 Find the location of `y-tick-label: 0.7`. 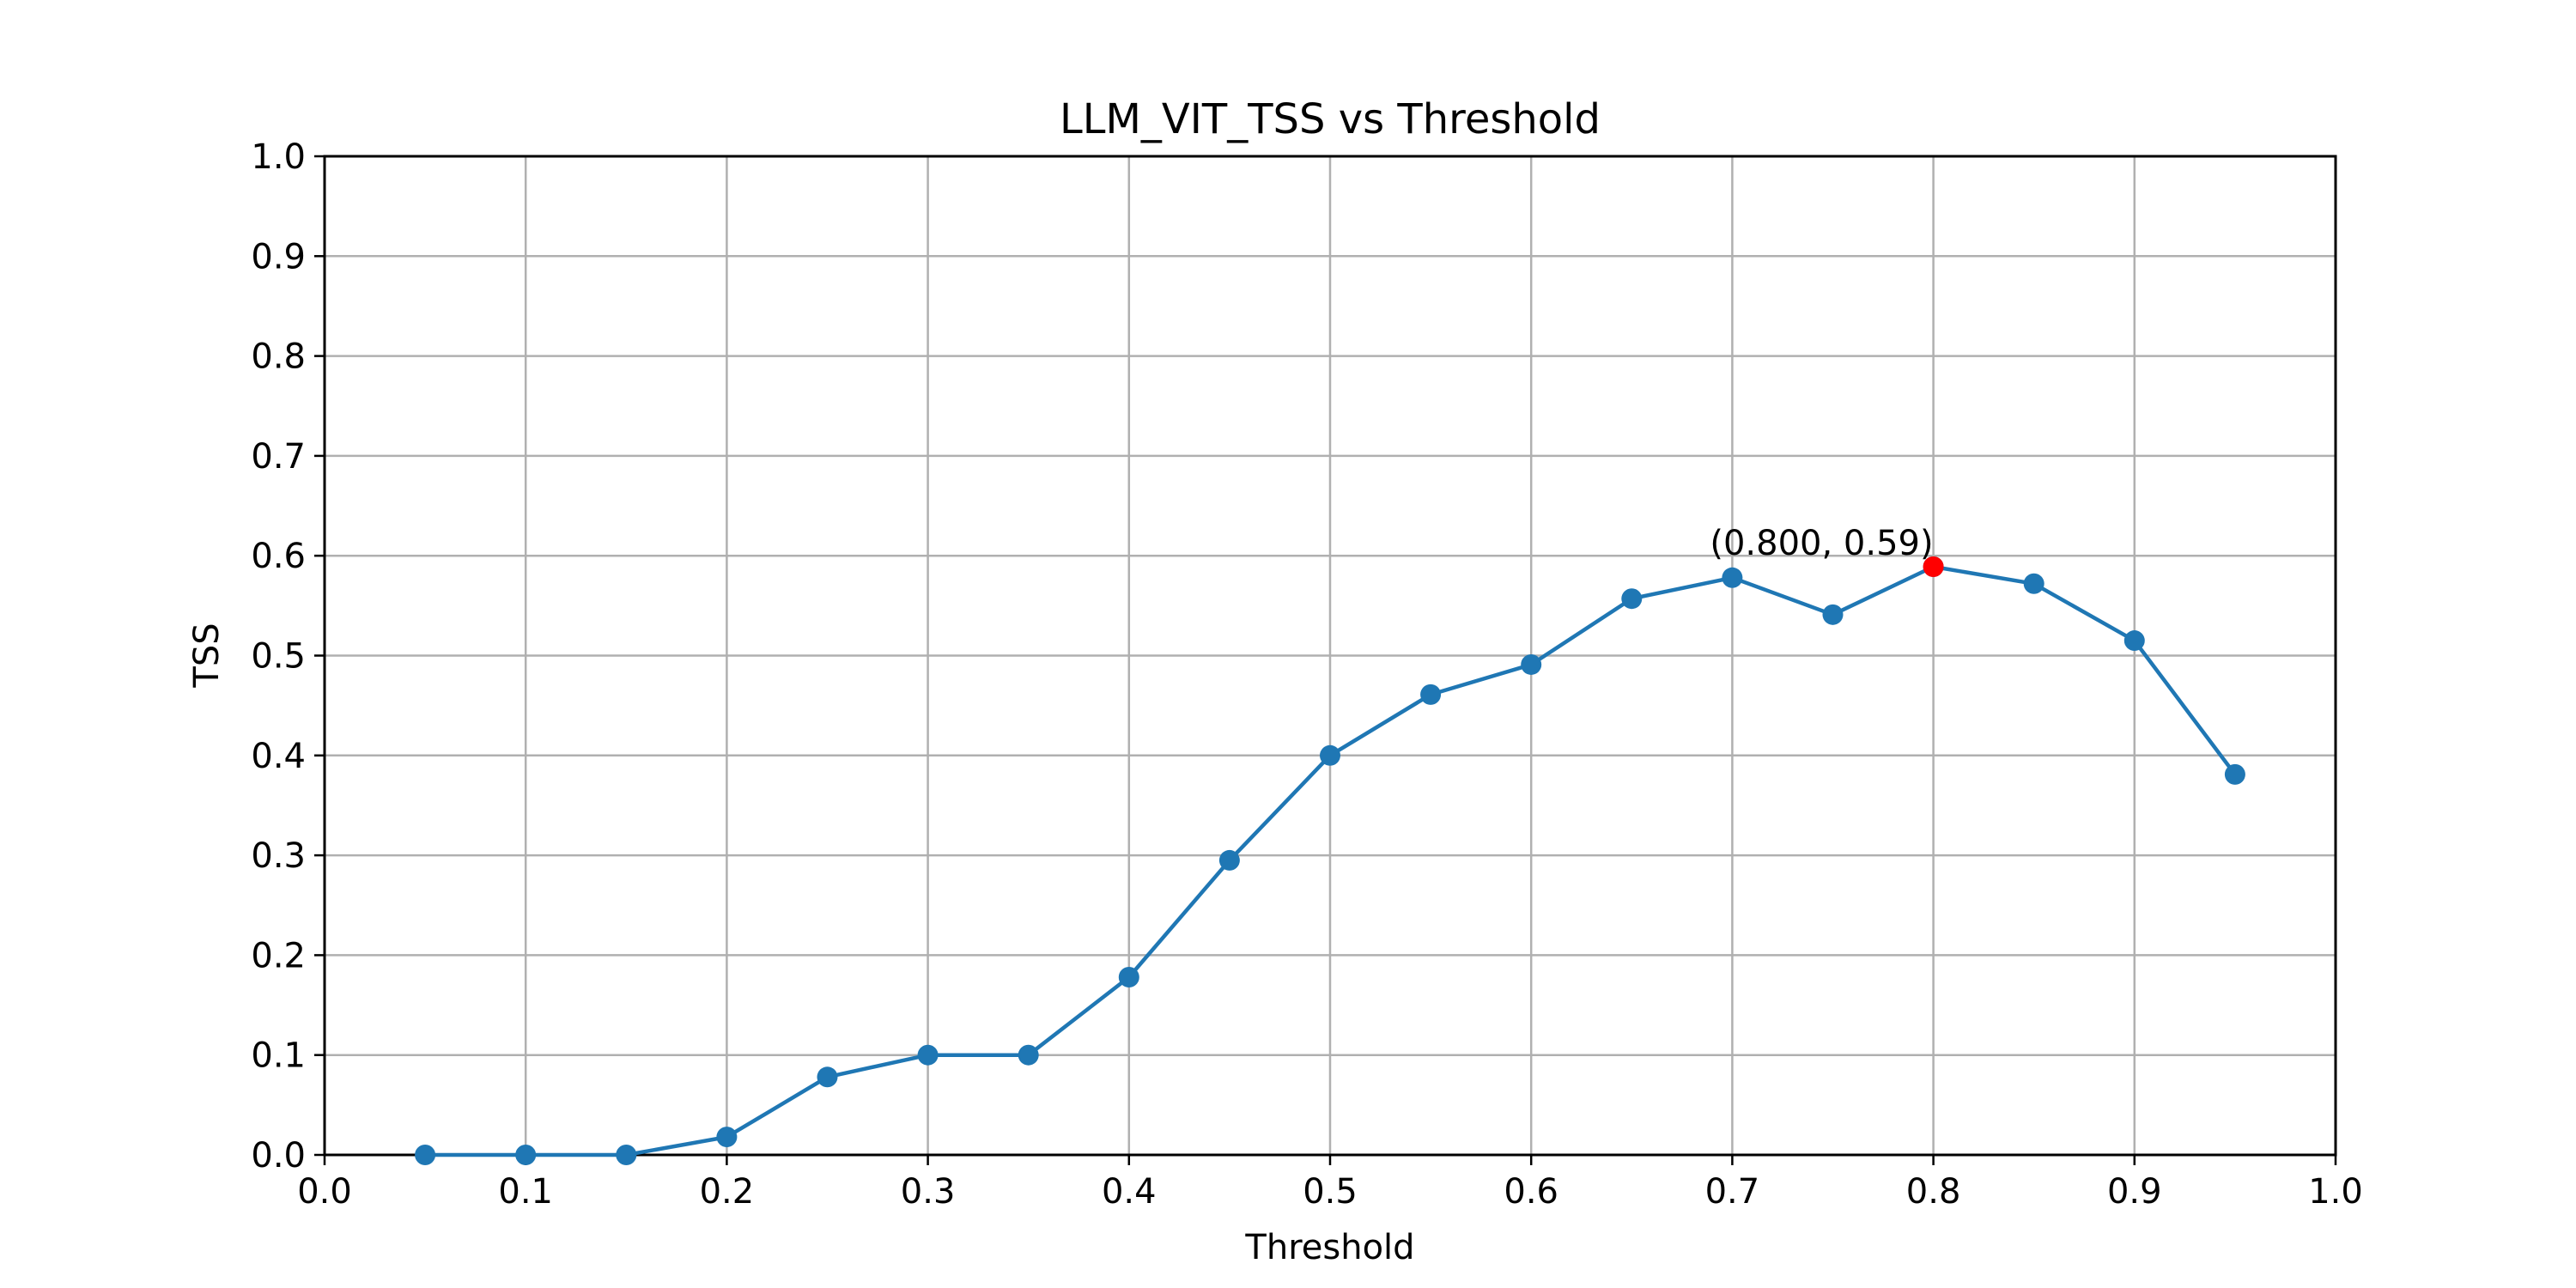

y-tick-label: 0.7 is located at coordinates (279, 457).